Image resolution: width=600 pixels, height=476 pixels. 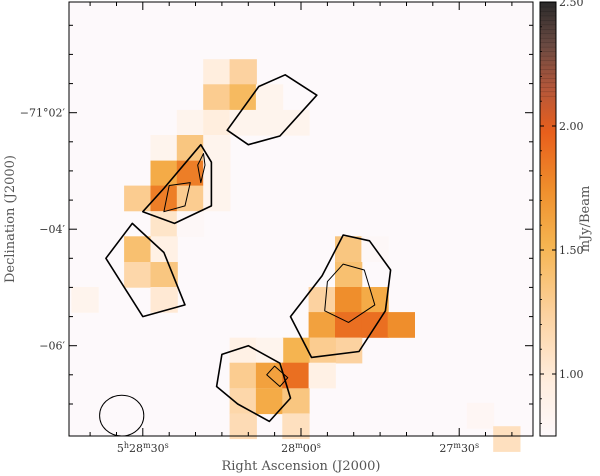 What do you see at coordinates (300, 466) in the screenshot?
I see `x-axis-label: Right Ascension (J2000)` at bounding box center [300, 466].